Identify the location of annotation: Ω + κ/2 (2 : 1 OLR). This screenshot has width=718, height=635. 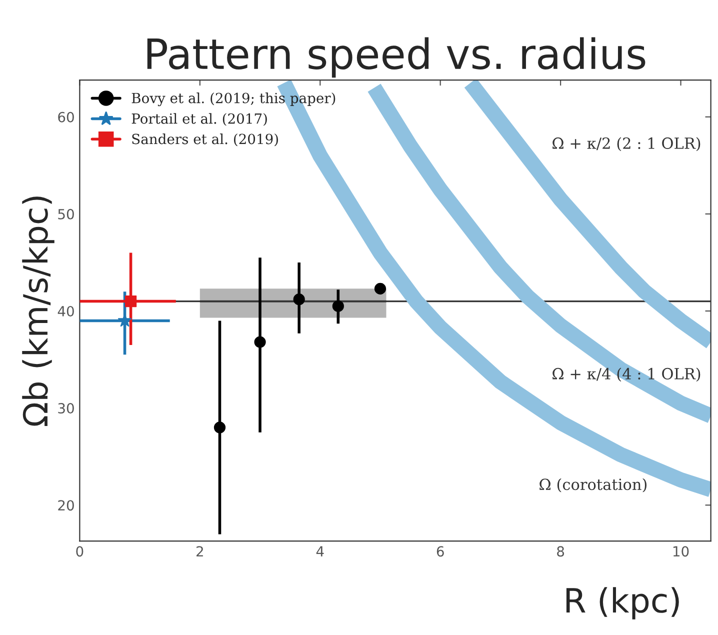
(626, 144).